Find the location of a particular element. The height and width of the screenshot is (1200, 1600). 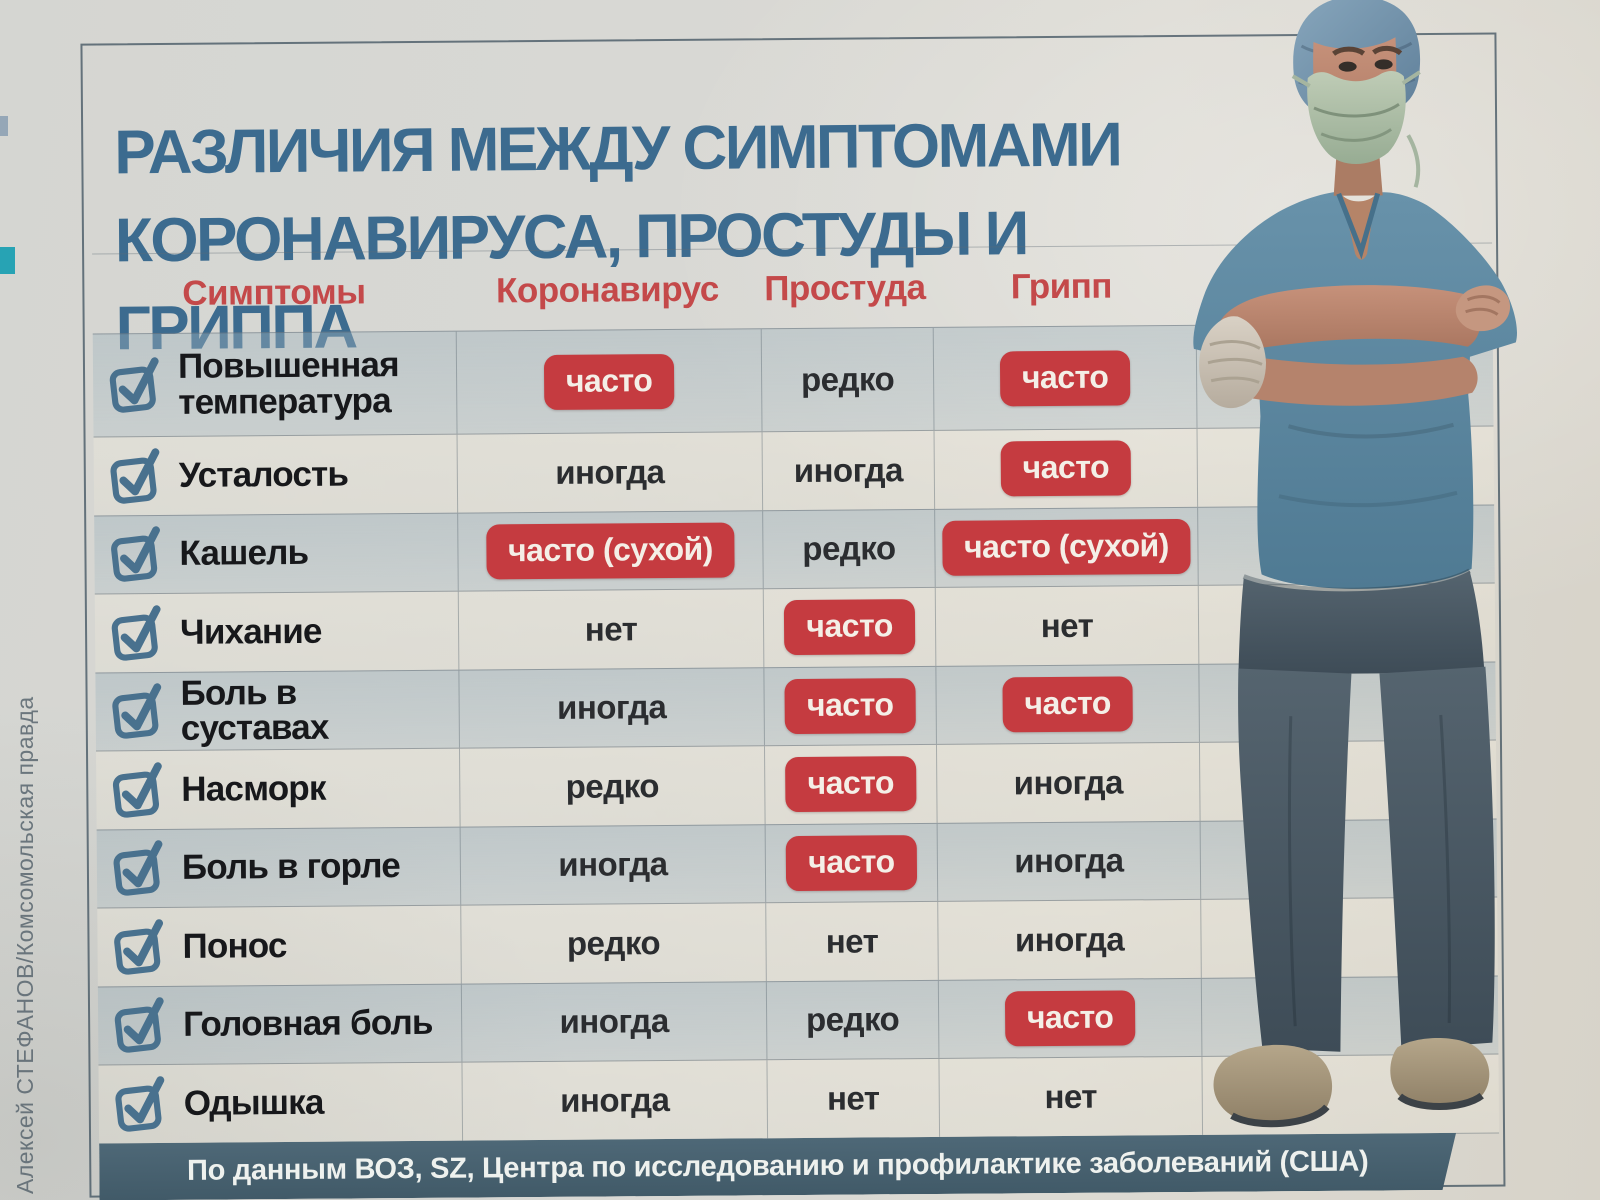

table-row: Понос редко нет иногда is located at coordinates (797, 941).